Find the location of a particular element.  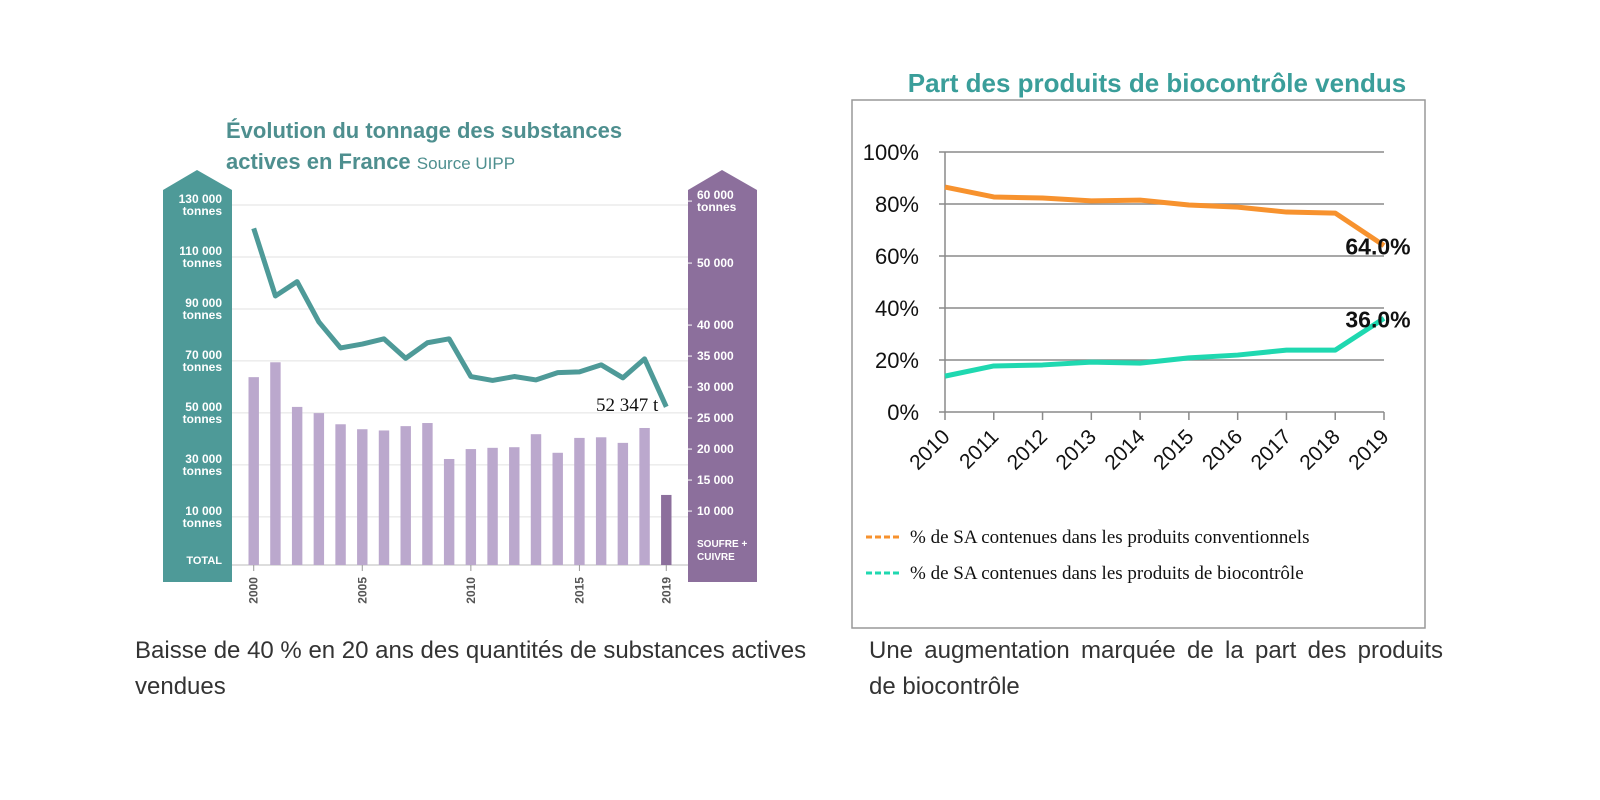

data-label: 64.0% is located at coordinates (1377, 247).